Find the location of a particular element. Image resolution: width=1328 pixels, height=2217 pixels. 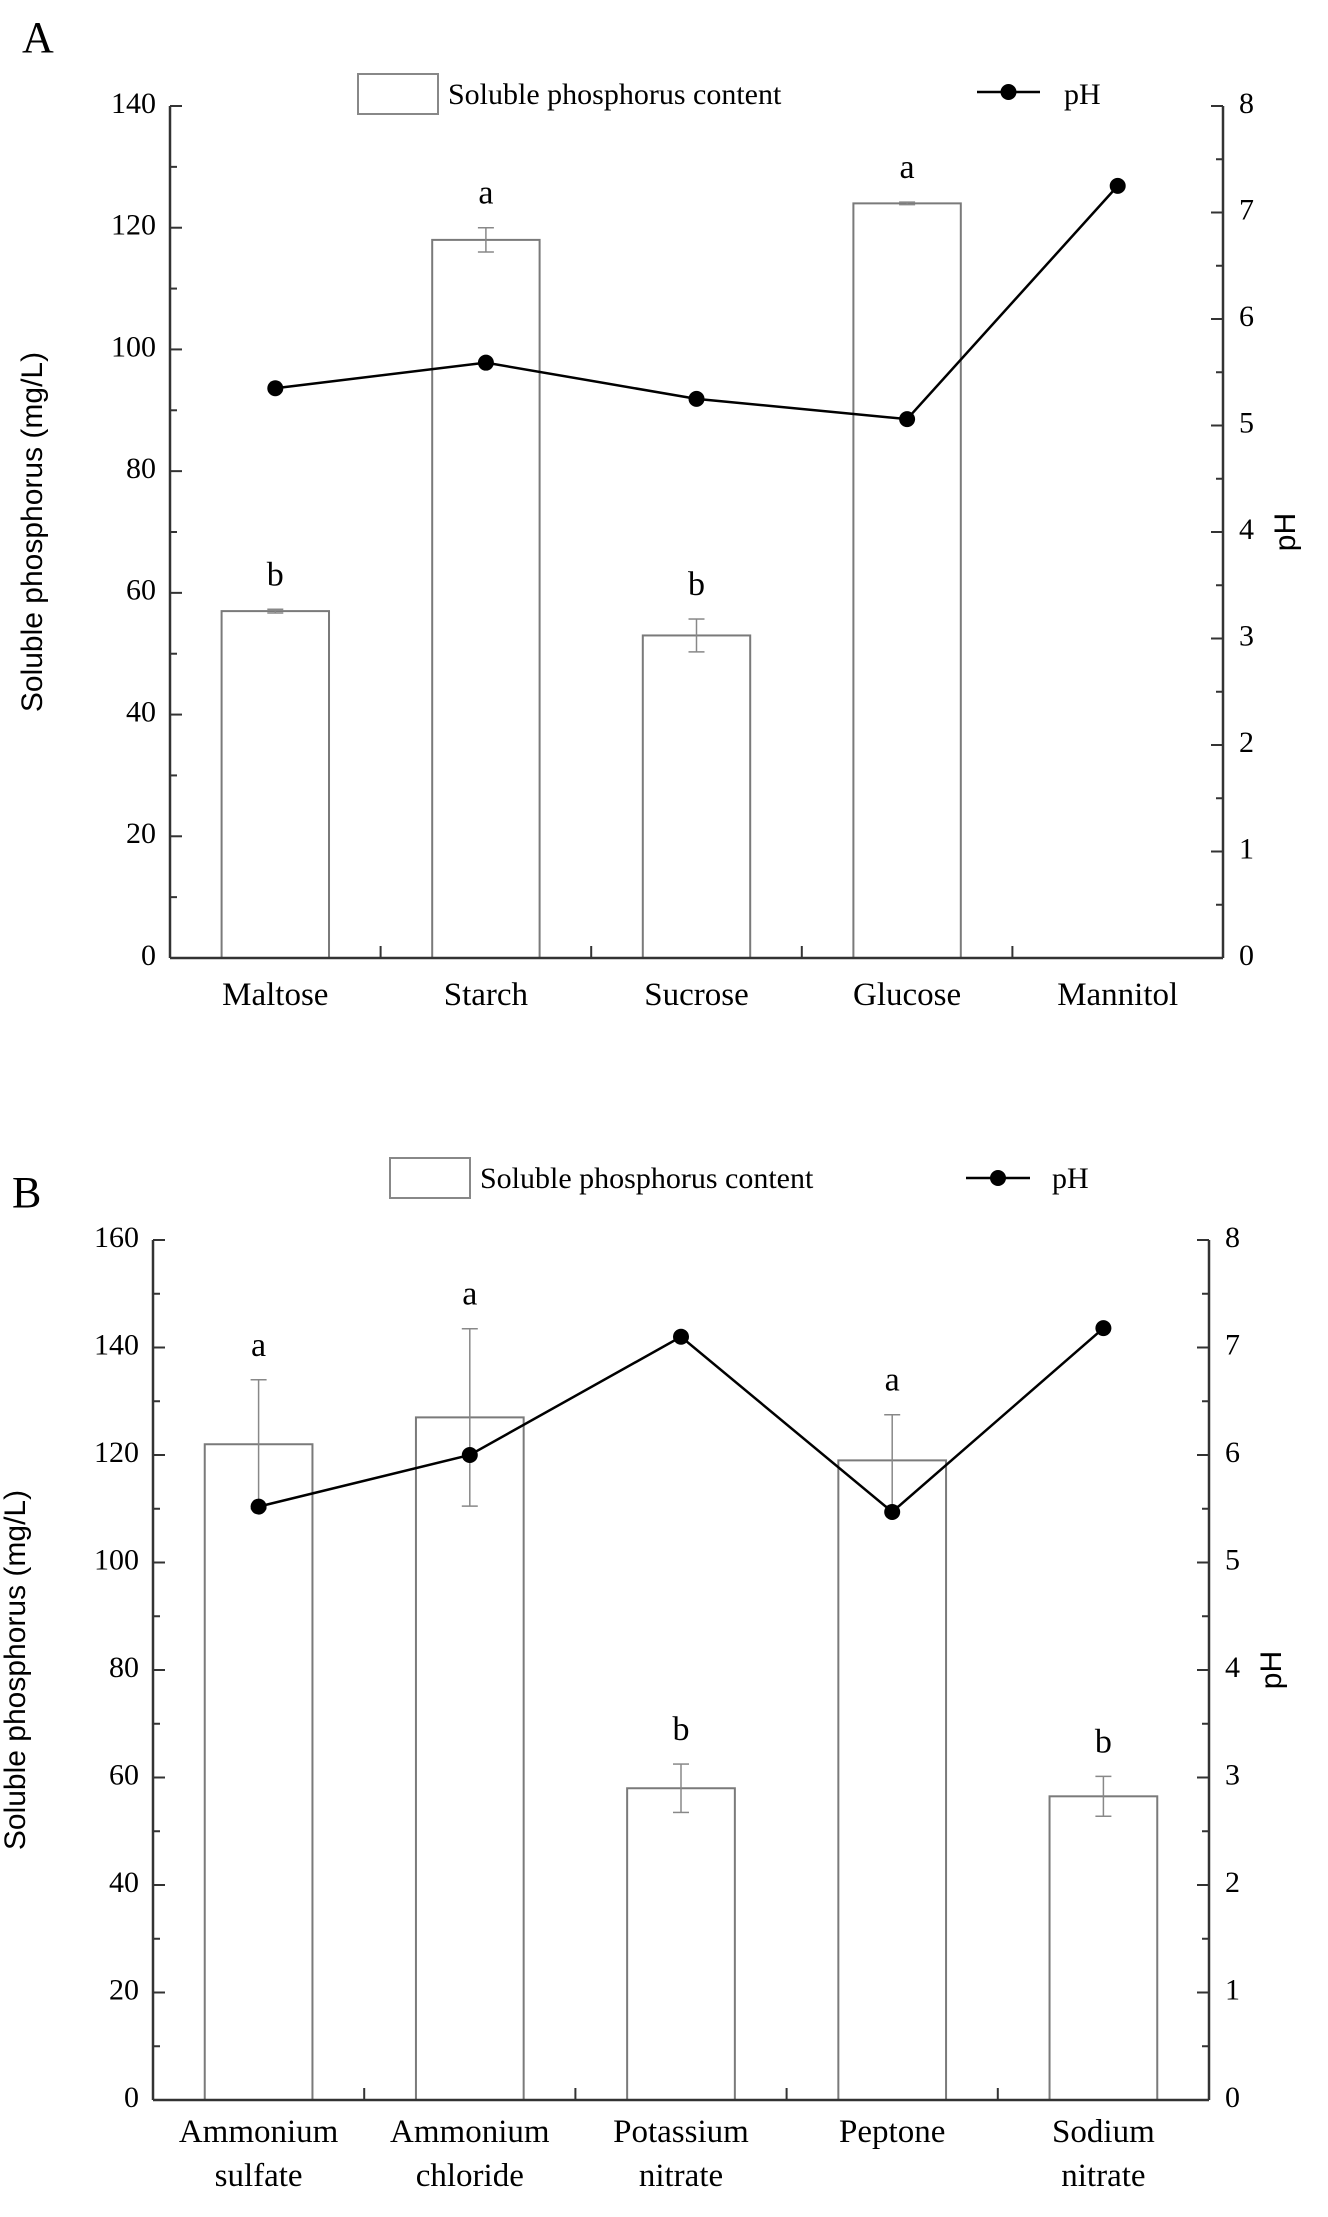

x-tick-label-line: Maltose is located at coordinates (275, 995).